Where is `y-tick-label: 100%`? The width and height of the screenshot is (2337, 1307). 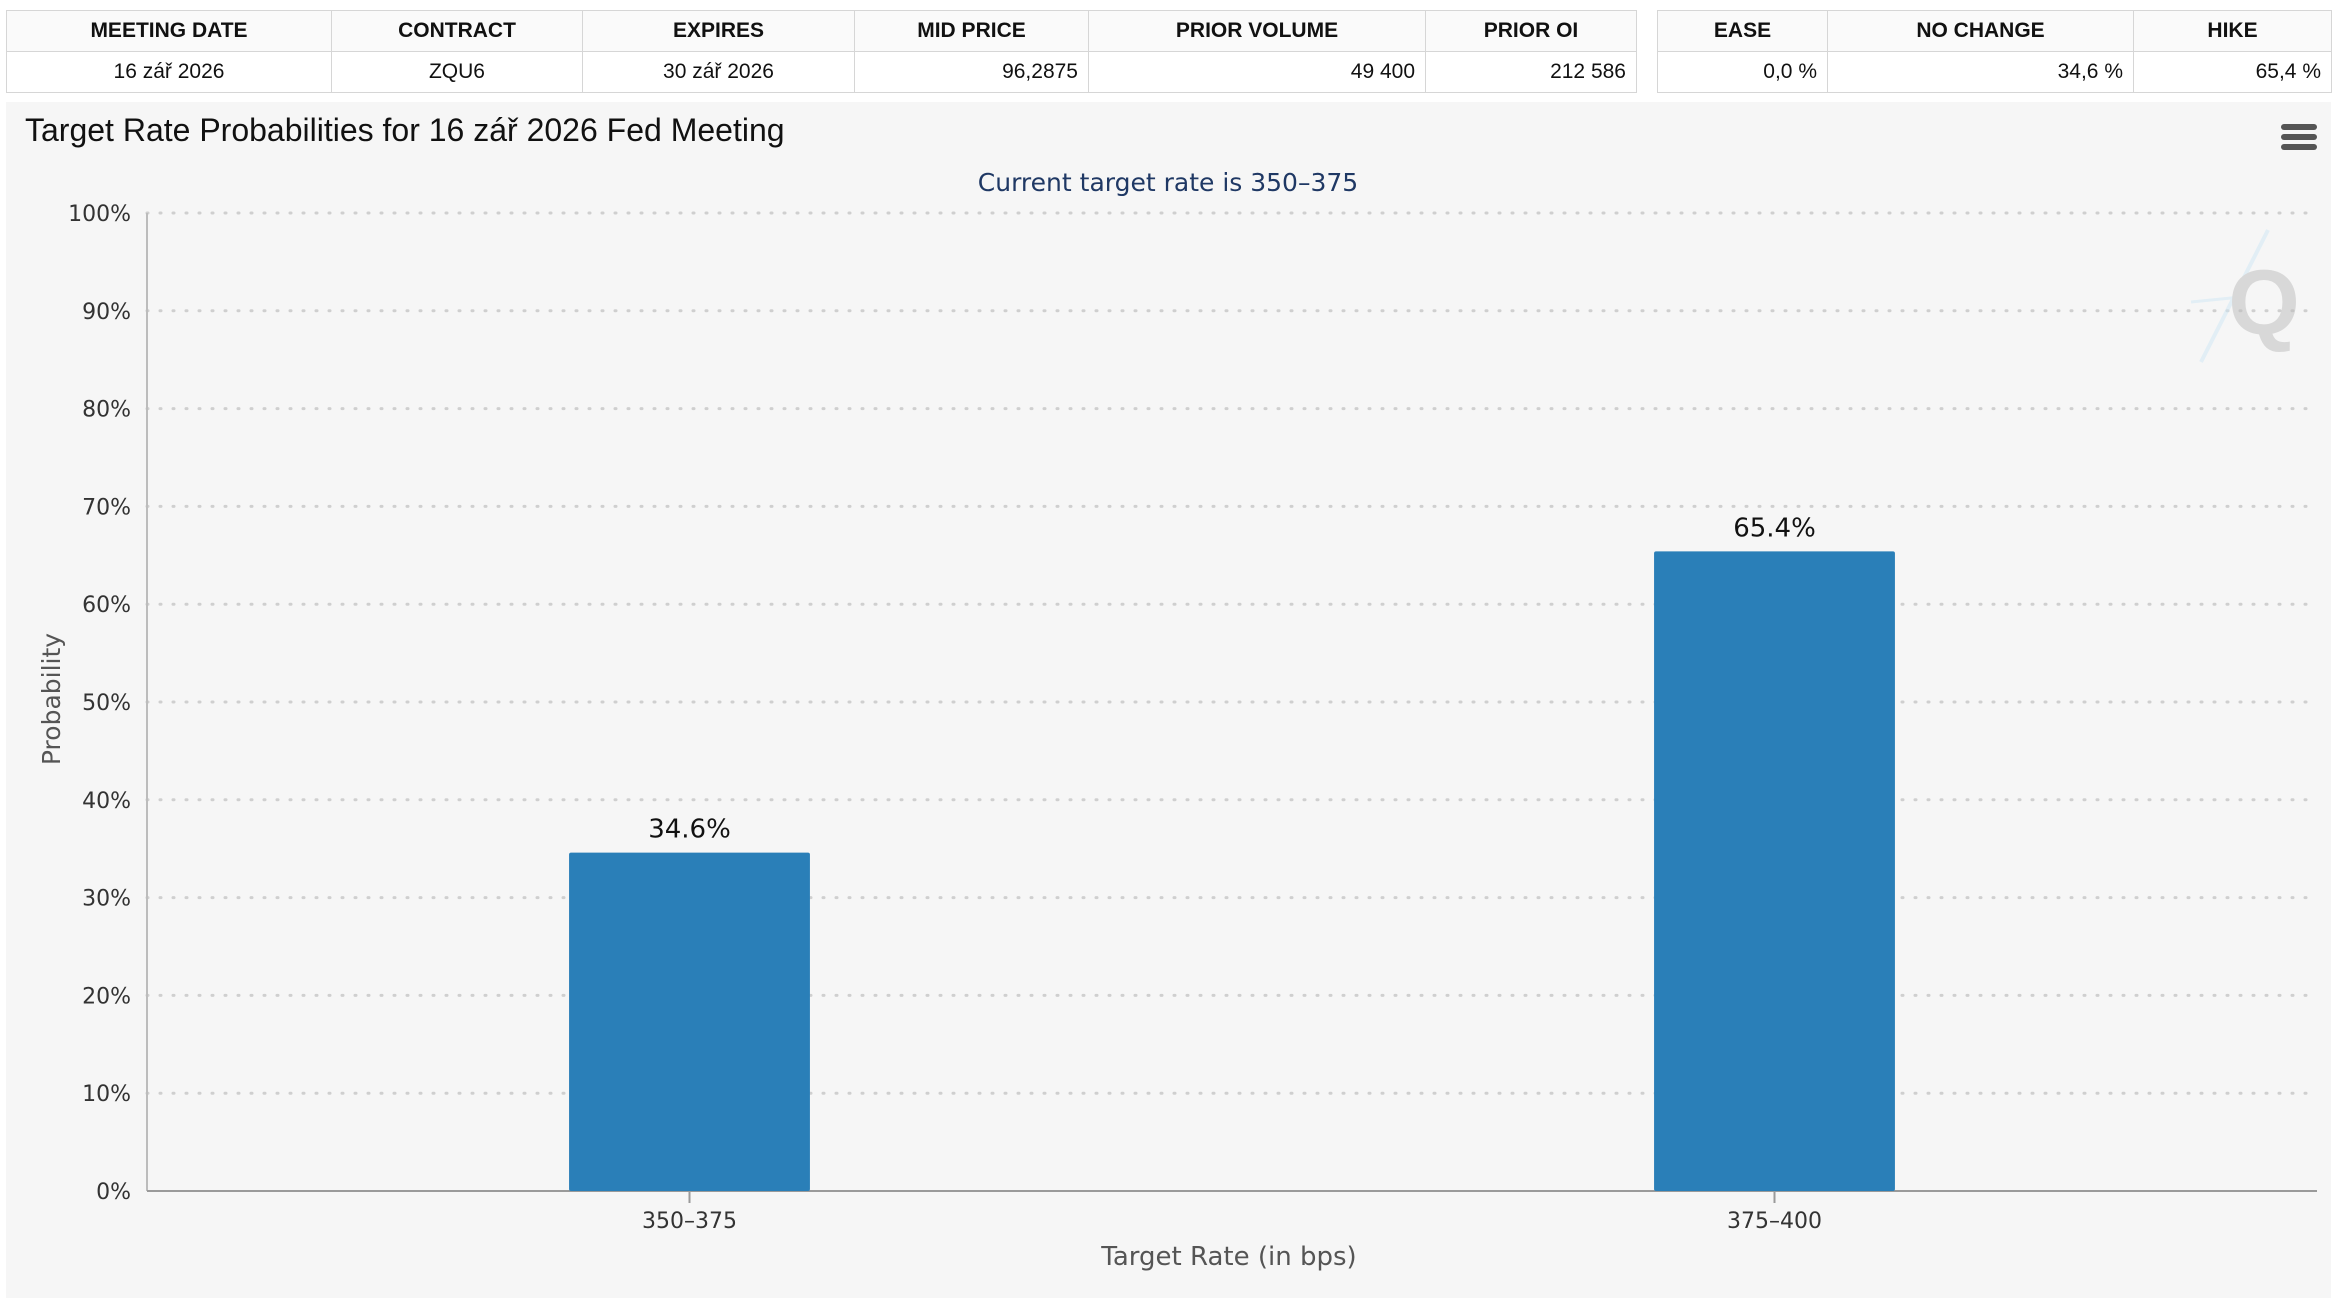 y-tick-label: 100% is located at coordinates (99, 214).